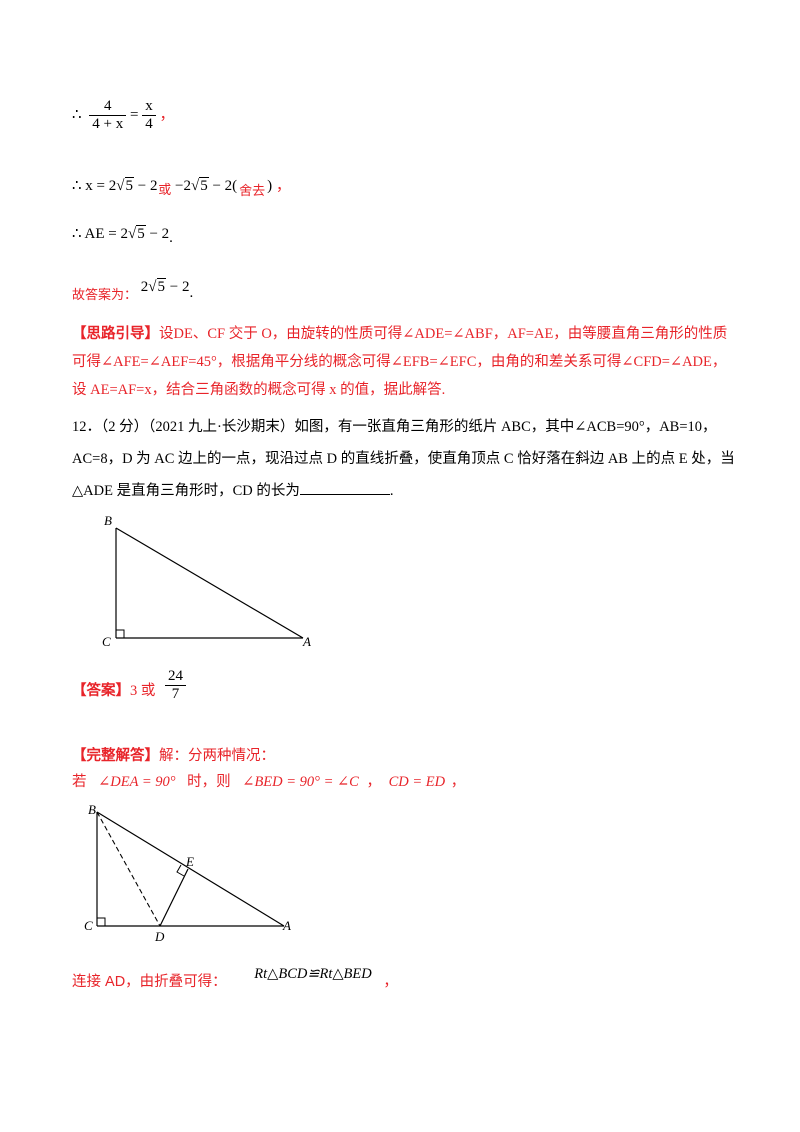  Describe the element at coordinates (108, 107) in the screenshot. I see `fraction-left-numerator: 4` at that location.